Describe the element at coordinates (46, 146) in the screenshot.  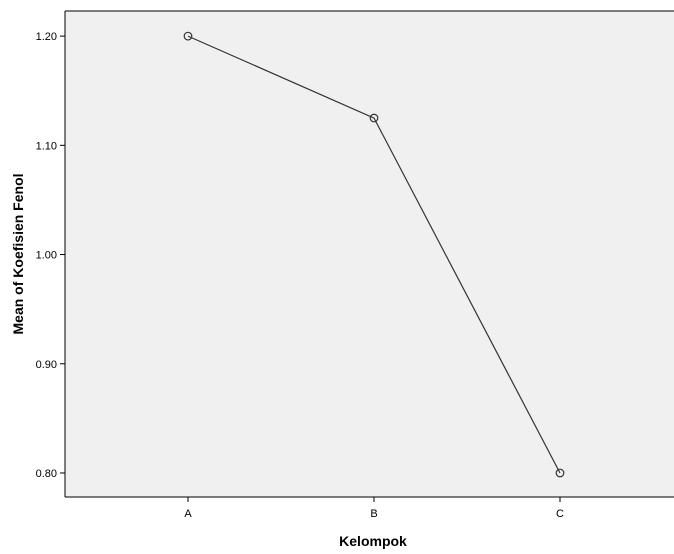
I see `y-tick-label: 1.10` at that location.